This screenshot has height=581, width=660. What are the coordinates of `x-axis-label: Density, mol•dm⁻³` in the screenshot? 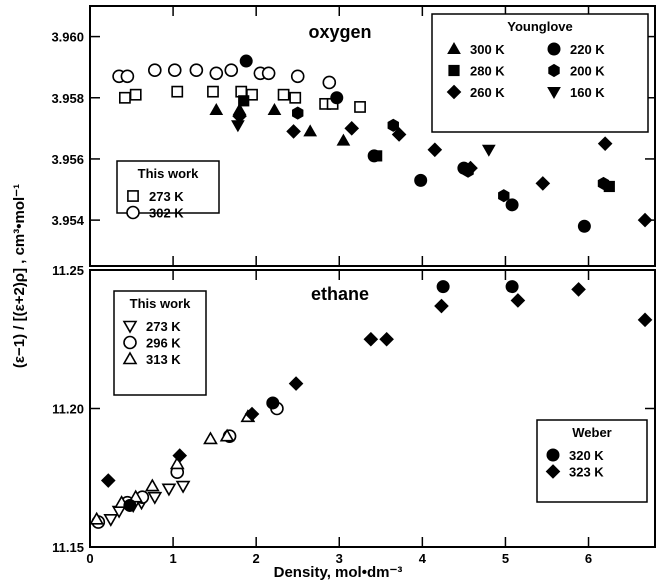 It's located at (338, 572).